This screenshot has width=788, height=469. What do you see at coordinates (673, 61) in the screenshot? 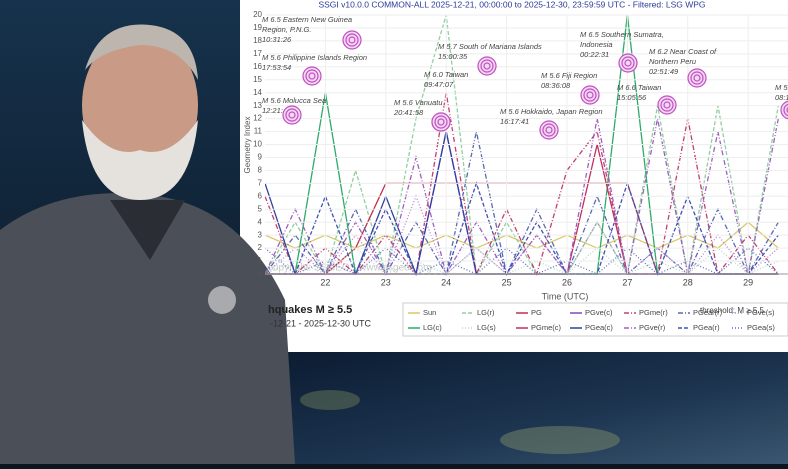
I see `annotation: Northern Peru` at bounding box center [673, 61].